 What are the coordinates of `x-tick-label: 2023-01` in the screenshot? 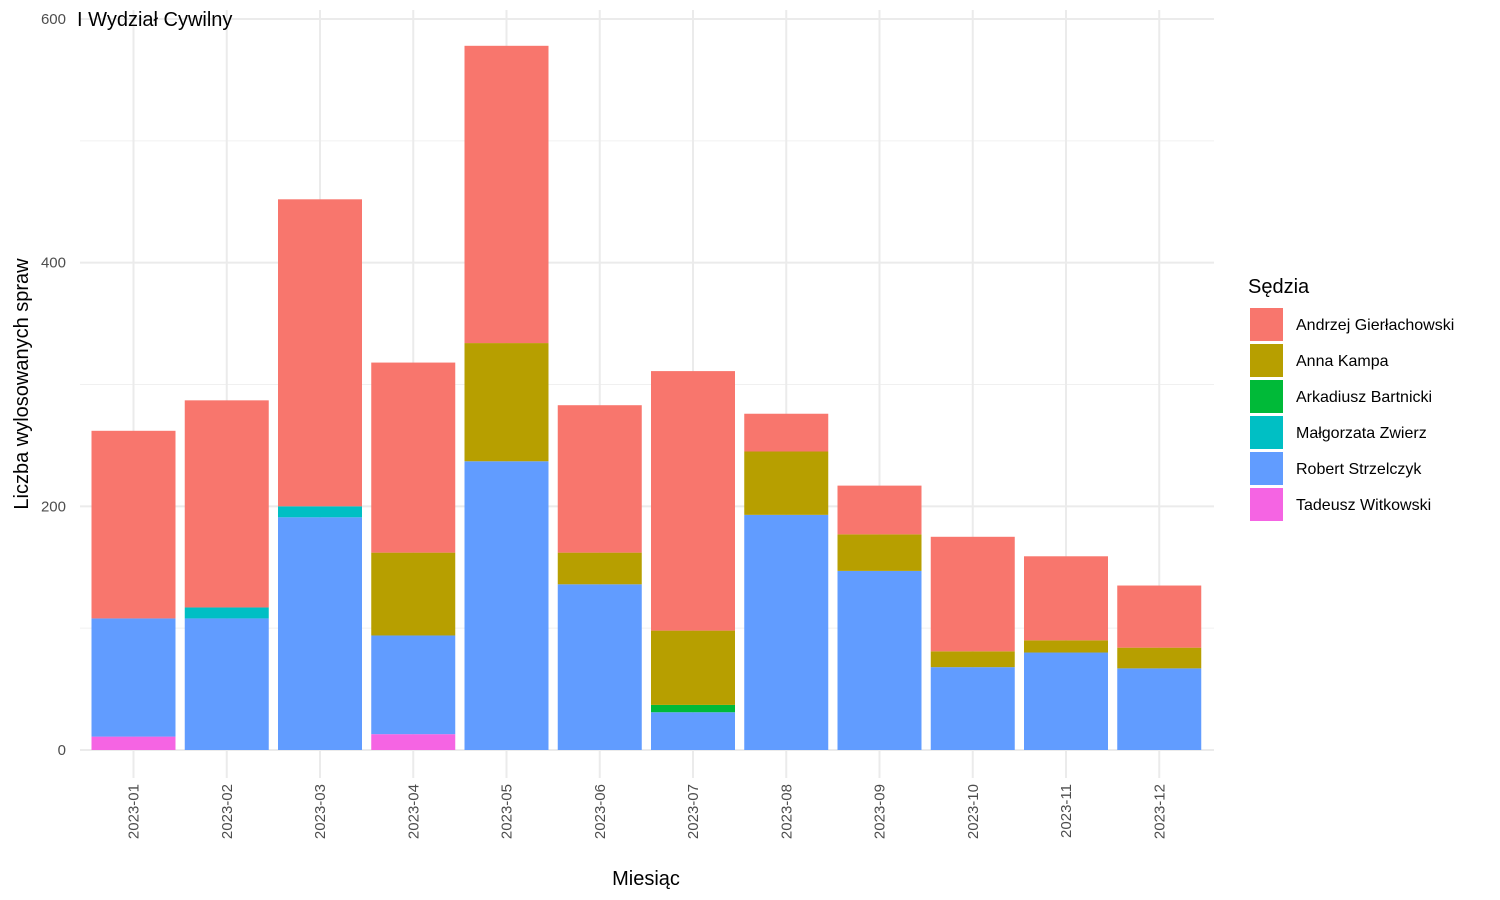 It's located at (134, 811).